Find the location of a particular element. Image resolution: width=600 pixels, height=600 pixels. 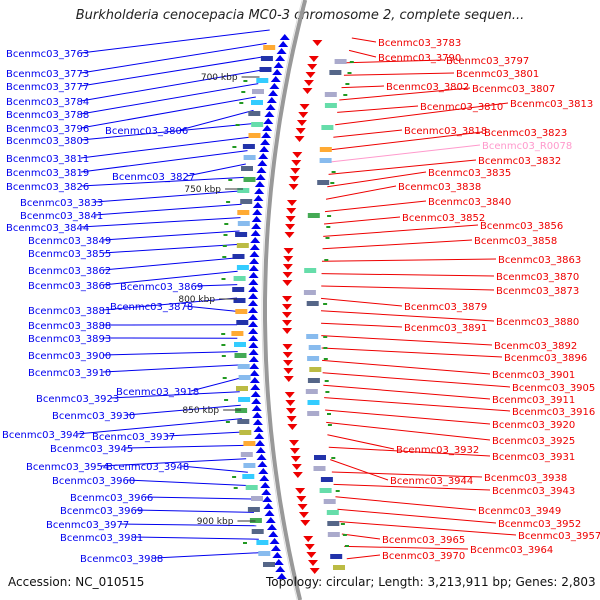

right-gene-label: Bcenmc03_3891 is located at coordinates (445, 328).